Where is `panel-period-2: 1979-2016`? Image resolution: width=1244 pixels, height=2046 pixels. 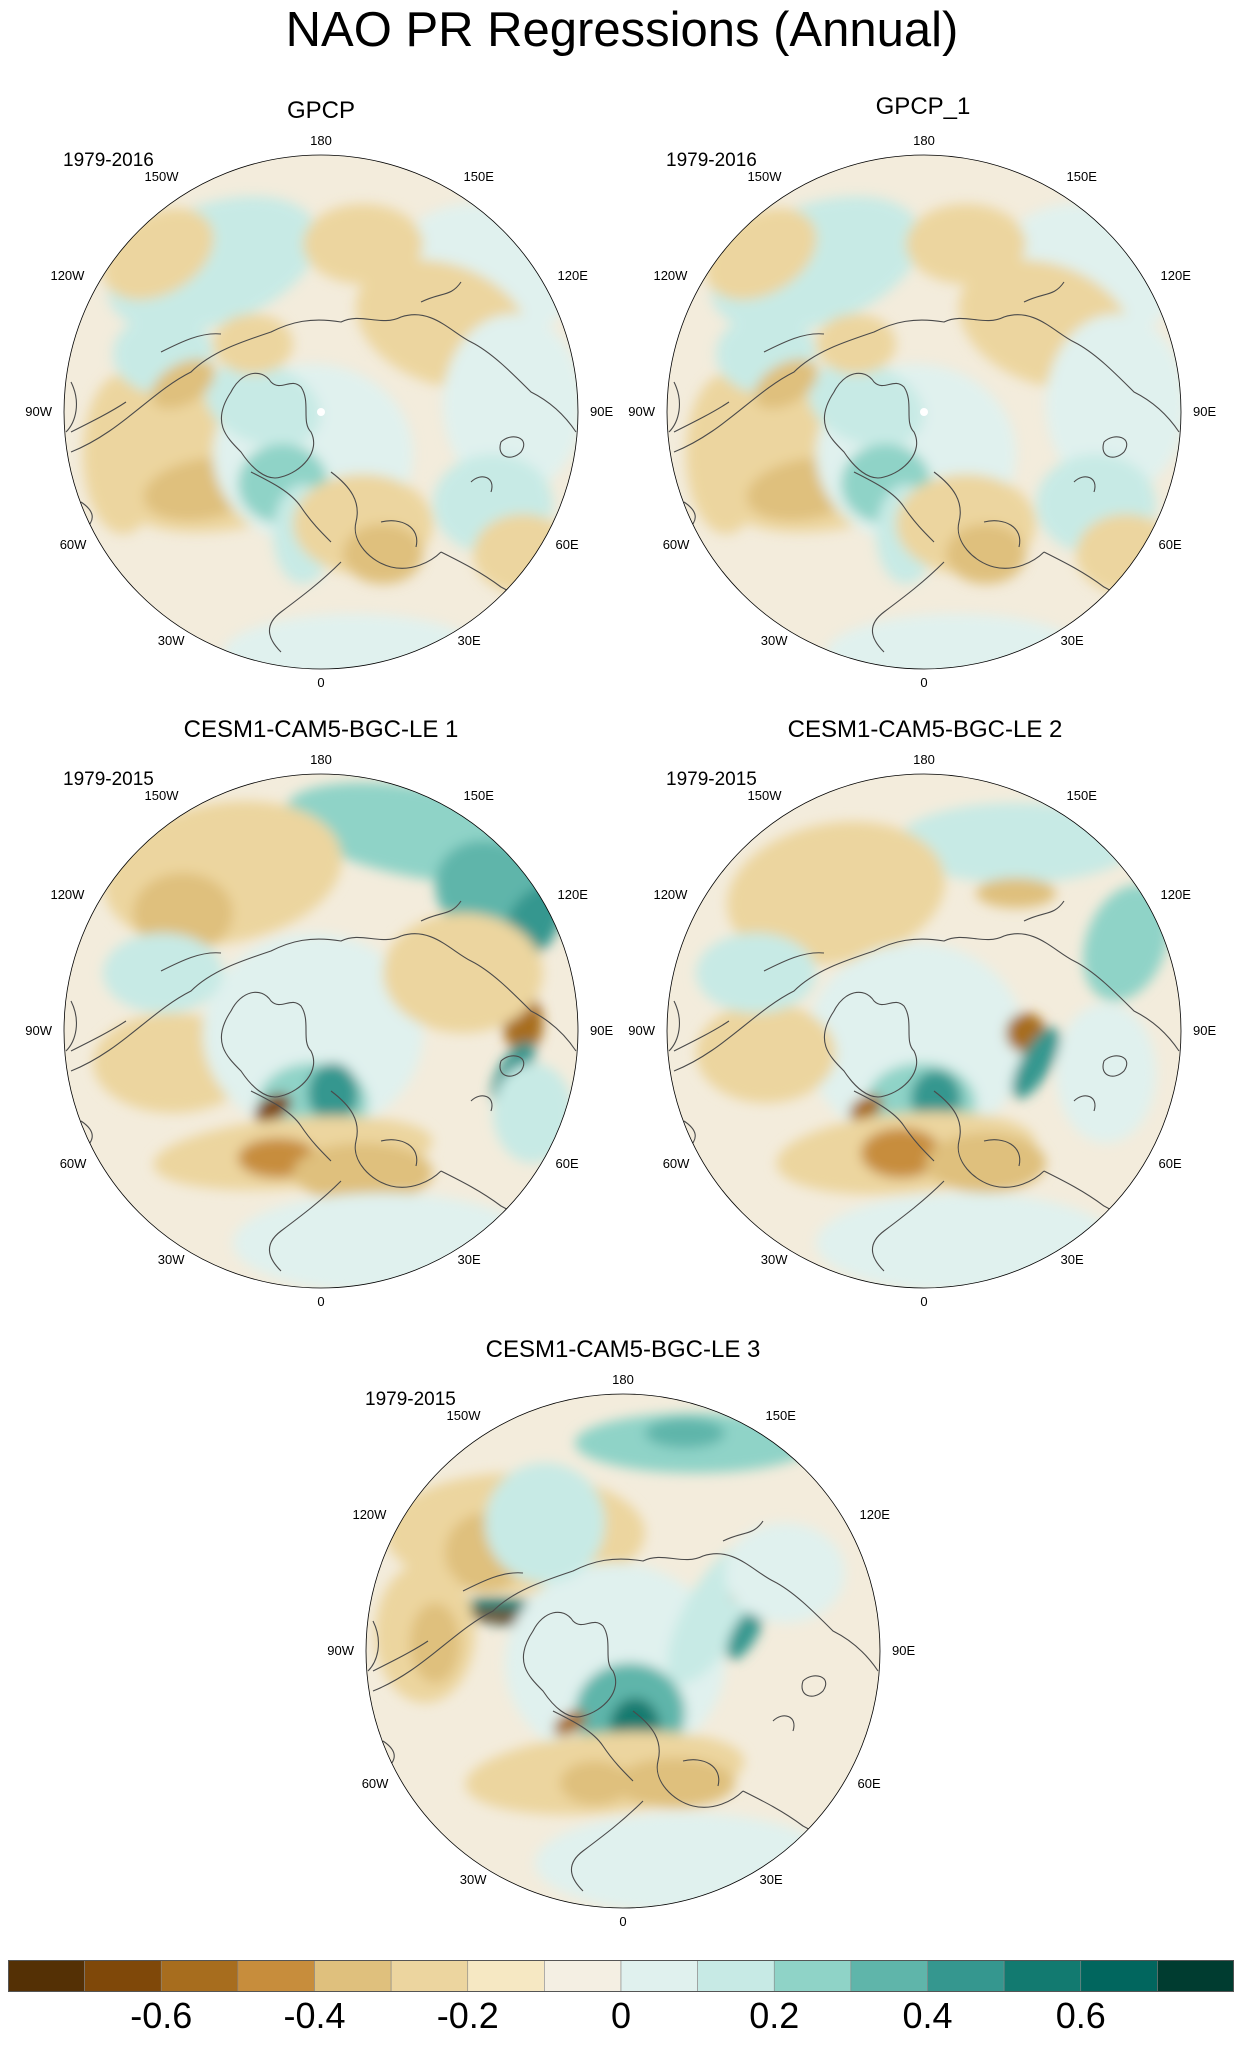
panel-period-2: 1979-2016 is located at coordinates (711, 160).